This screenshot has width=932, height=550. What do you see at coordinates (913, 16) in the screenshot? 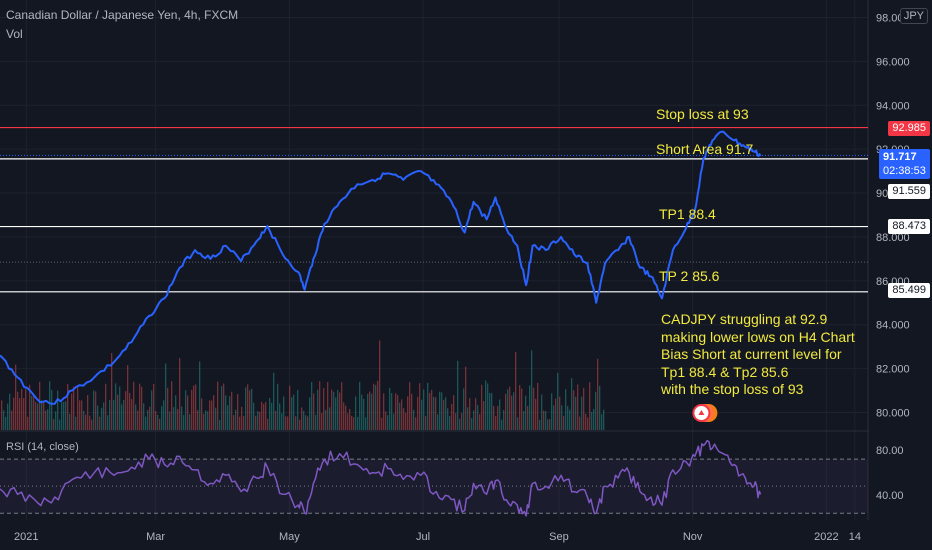
I see `currency-badge: JPY` at bounding box center [913, 16].